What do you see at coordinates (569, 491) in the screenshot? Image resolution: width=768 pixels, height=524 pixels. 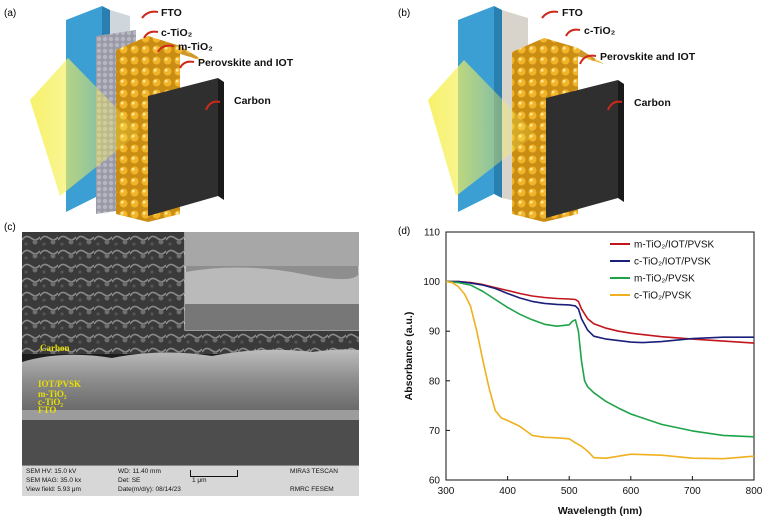 I see `x-tick-label: 500` at bounding box center [569, 491].